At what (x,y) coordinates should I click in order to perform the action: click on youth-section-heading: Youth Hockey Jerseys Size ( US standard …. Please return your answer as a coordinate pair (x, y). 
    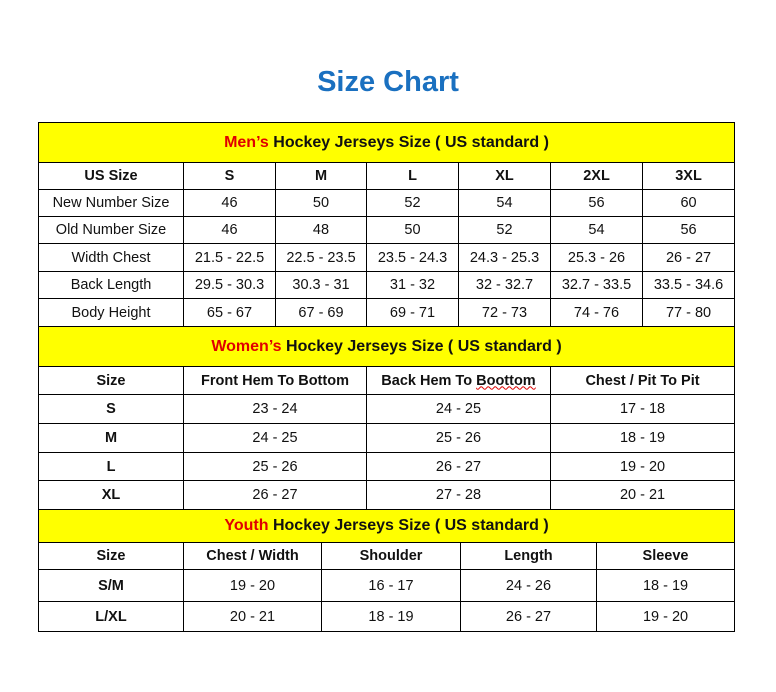
    Looking at the image, I should click on (386, 526).